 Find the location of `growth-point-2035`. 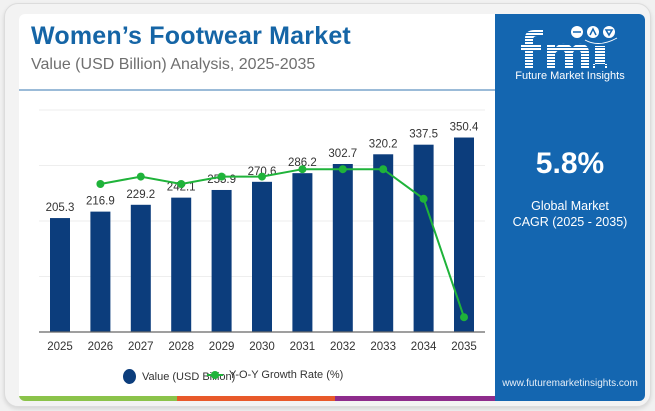

growth-point-2035 is located at coordinates (464, 317).